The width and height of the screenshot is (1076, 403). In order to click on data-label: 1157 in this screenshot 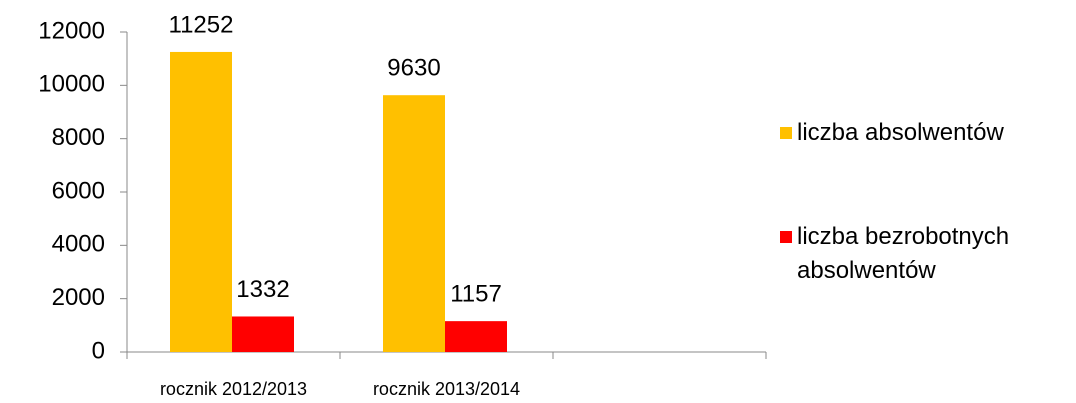, I will do `click(476, 293)`.